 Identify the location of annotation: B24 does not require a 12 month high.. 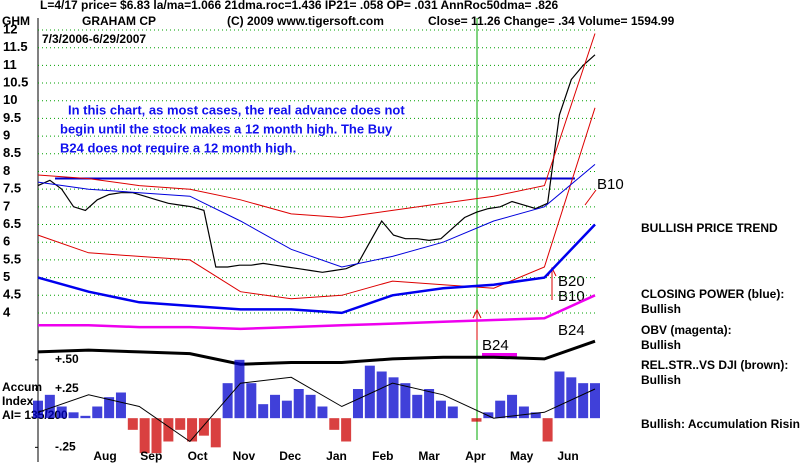
(178, 147).